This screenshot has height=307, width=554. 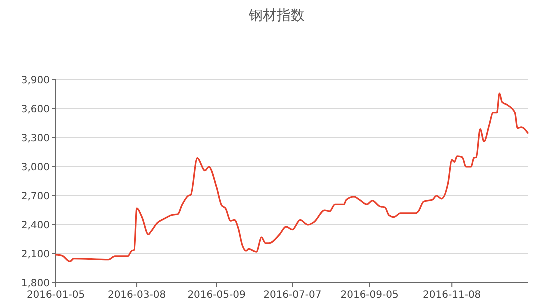 I want to click on y-tick-label: 2,700, so click(x=35, y=197).